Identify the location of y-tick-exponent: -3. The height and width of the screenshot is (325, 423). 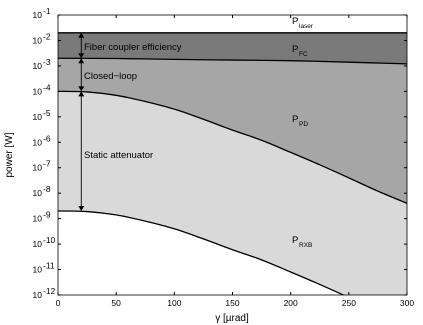
(47, 62).